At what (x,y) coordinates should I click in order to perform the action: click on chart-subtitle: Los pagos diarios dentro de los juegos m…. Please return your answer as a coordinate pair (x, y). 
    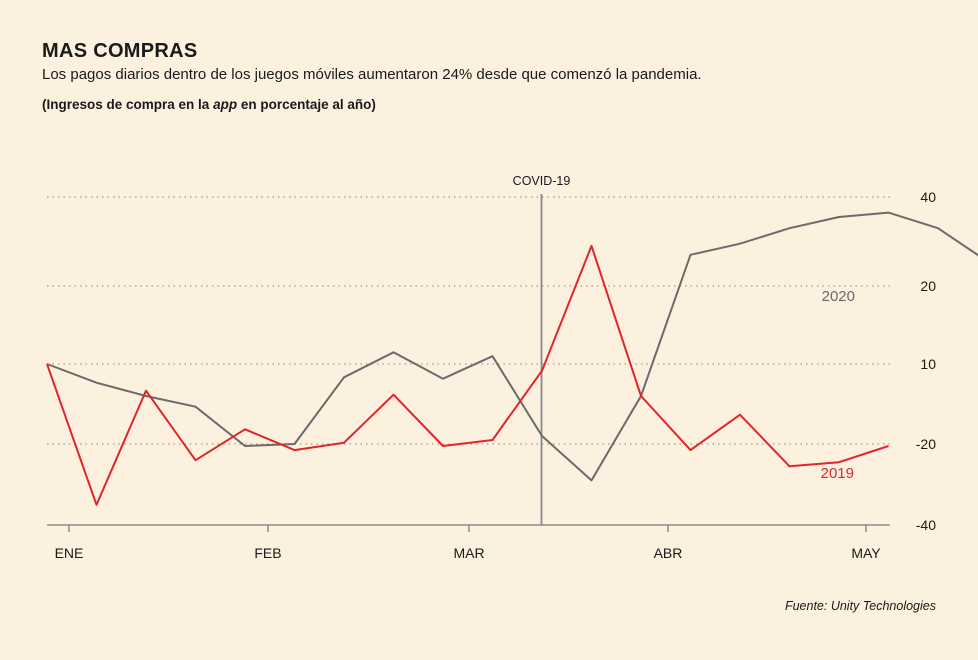
    Looking at the image, I should click on (372, 74).